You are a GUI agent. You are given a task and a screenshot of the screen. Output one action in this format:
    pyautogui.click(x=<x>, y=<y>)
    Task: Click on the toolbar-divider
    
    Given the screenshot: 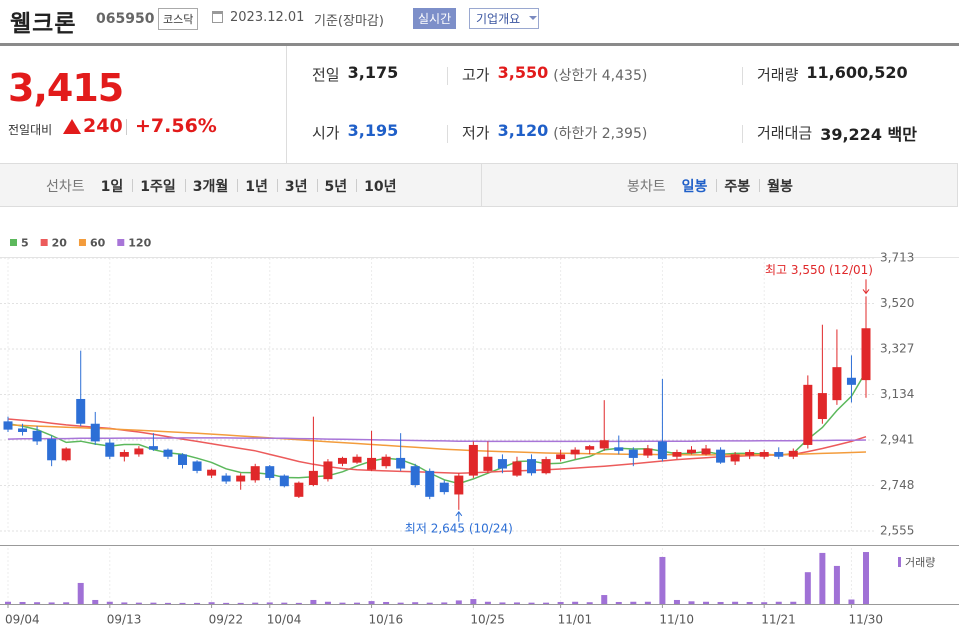 What is the action you would take?
    pyautogui.click(x=481, y=185)
    